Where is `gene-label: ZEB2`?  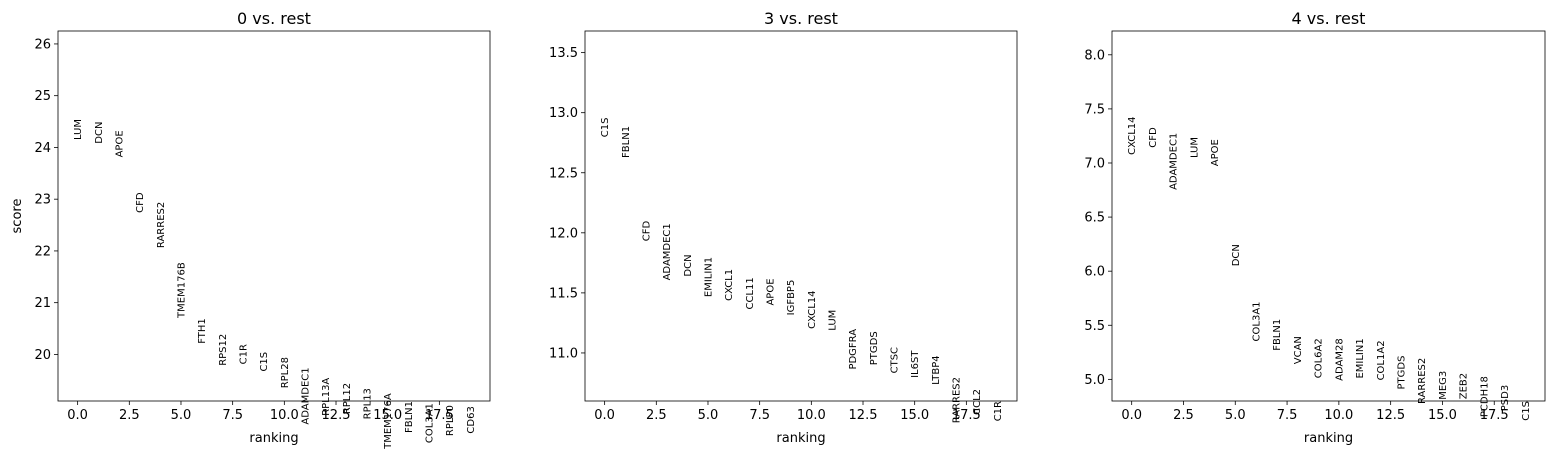 gene-label: ZEB2 is located at coordinates (1464, 386).